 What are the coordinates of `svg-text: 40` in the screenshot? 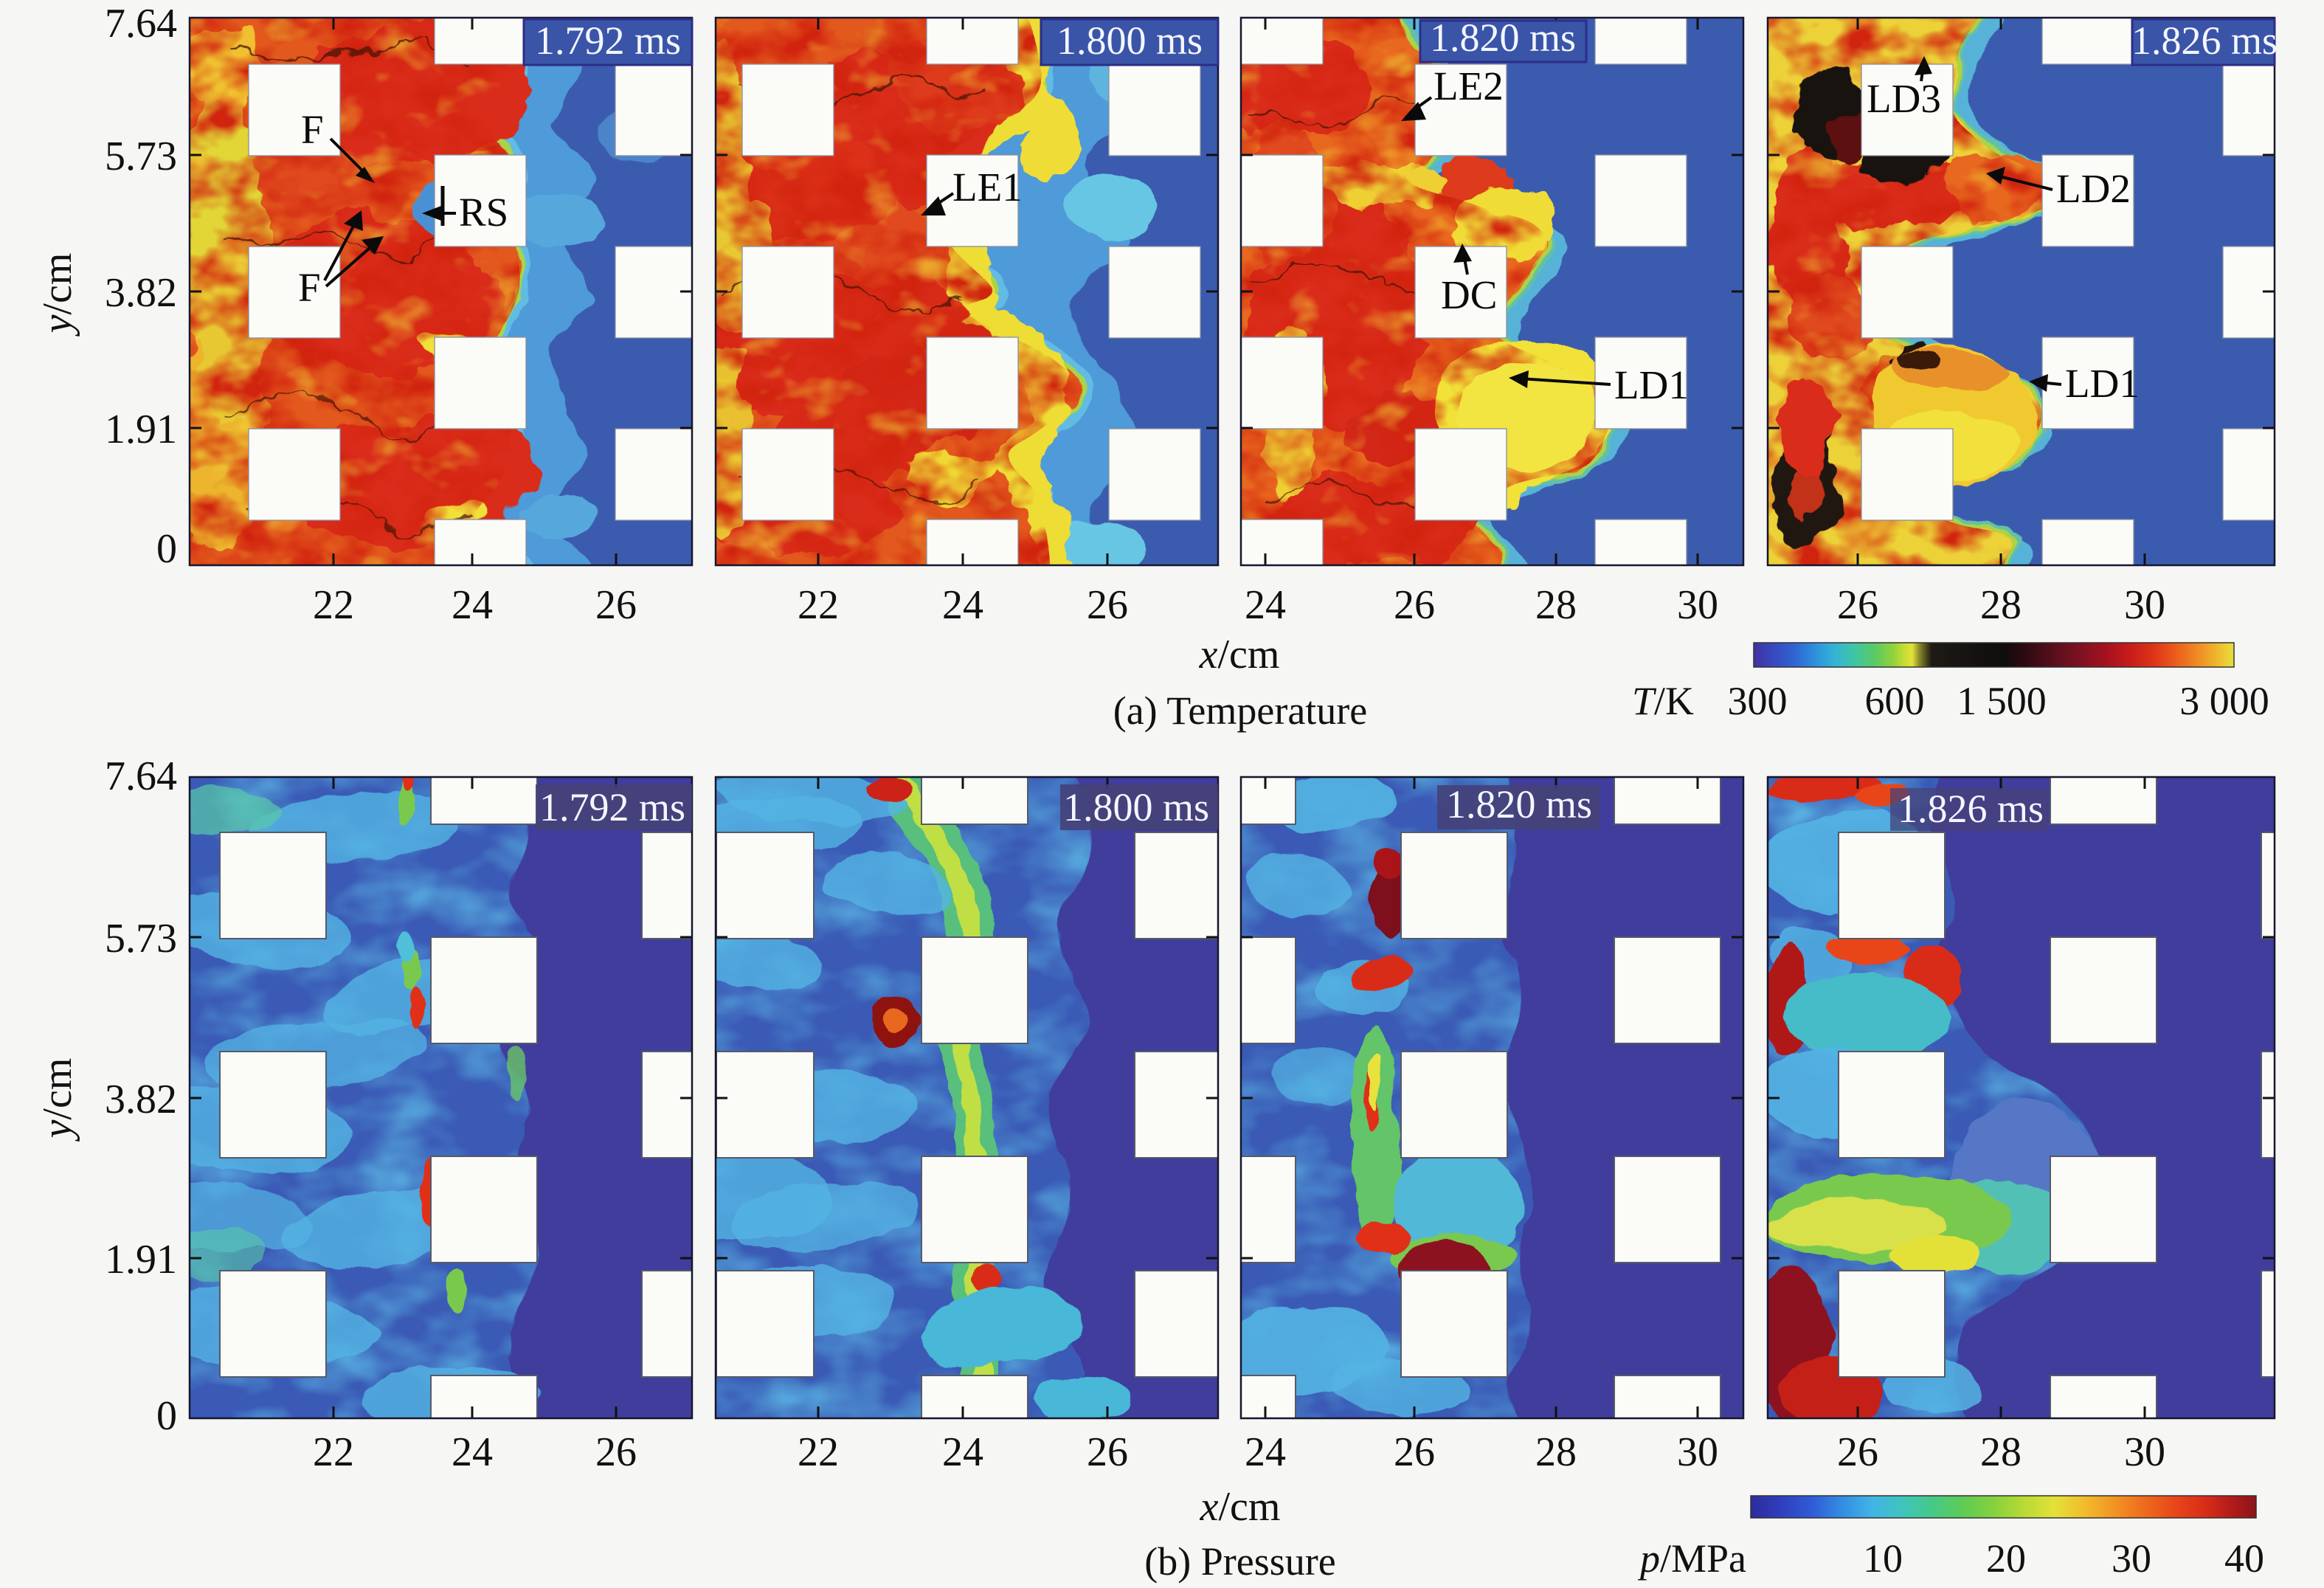 It's located at (2244, 1558).